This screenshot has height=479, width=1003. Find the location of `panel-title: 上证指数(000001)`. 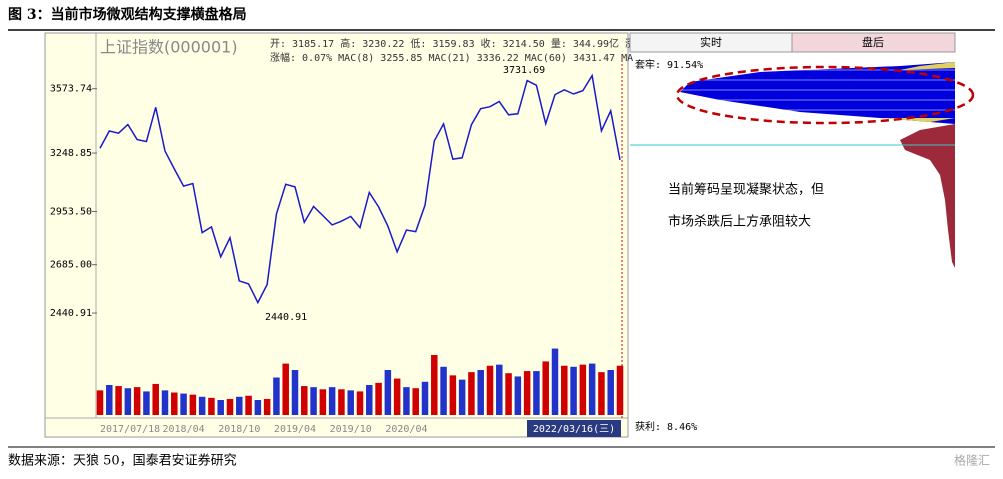

panel-title: 上证指数(000001) is located at coordinates (169, 47).